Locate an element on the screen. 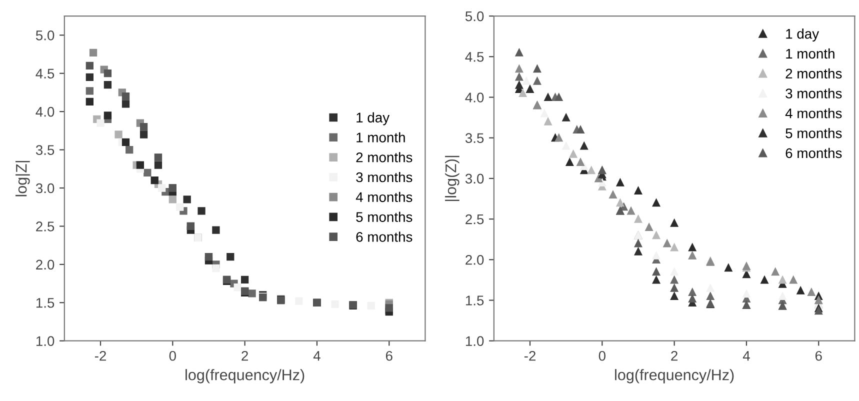 The height and width of the screenshot is (401, 859). y-axis-title: |log(Z)| is located at coordinates (452, 178).